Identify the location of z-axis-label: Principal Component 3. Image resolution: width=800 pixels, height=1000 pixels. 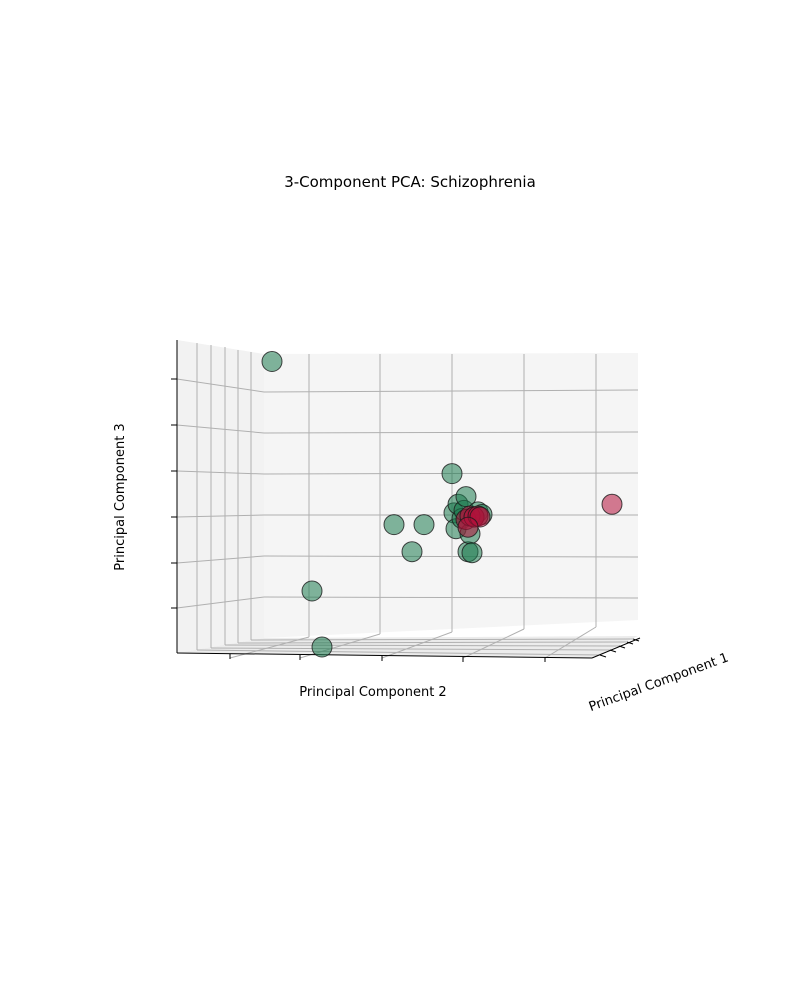
(120, 496).